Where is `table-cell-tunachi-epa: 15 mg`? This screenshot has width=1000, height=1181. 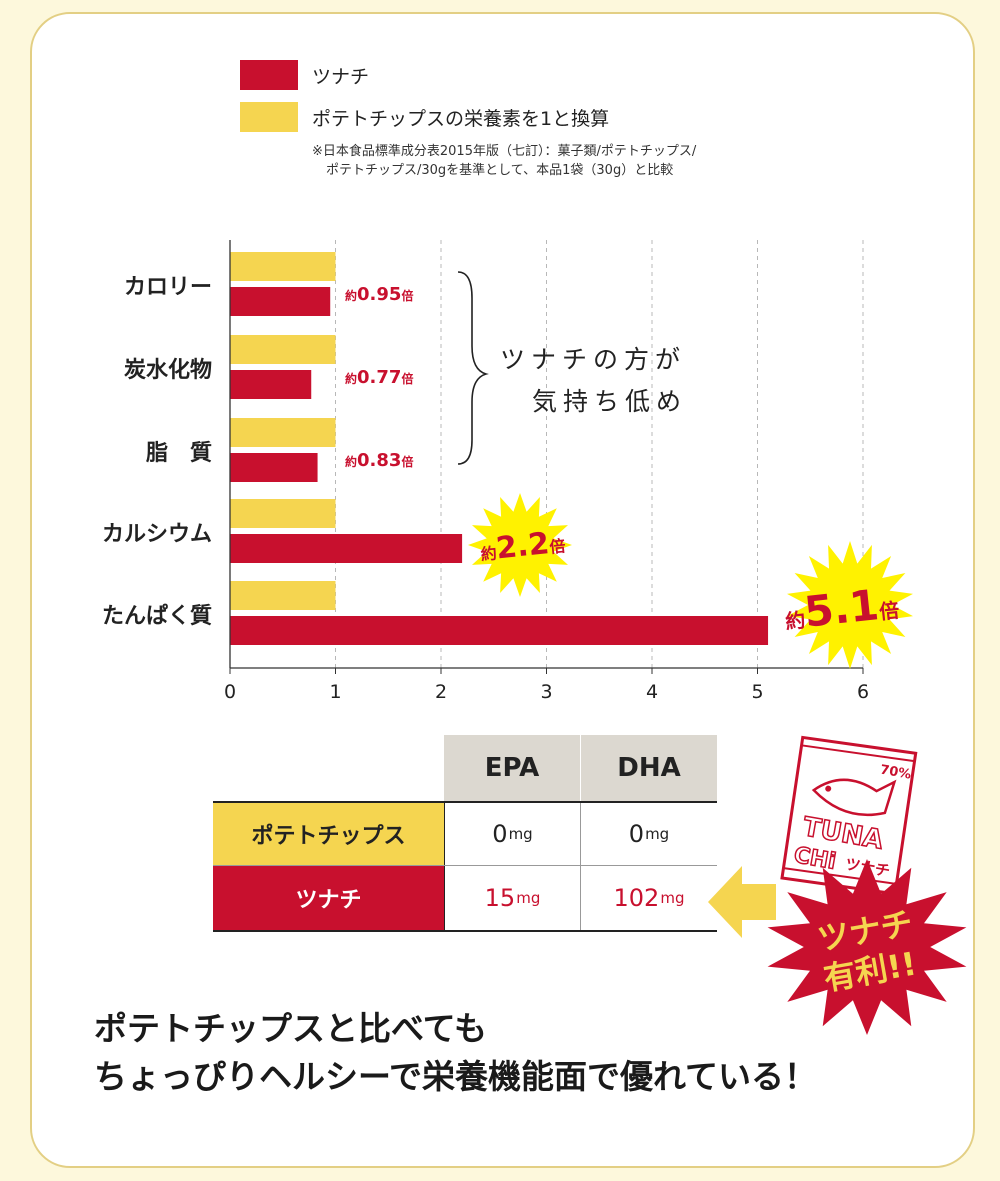
table-cell-tunachi-epa: 15 mg is located at coordinates (512, 898).